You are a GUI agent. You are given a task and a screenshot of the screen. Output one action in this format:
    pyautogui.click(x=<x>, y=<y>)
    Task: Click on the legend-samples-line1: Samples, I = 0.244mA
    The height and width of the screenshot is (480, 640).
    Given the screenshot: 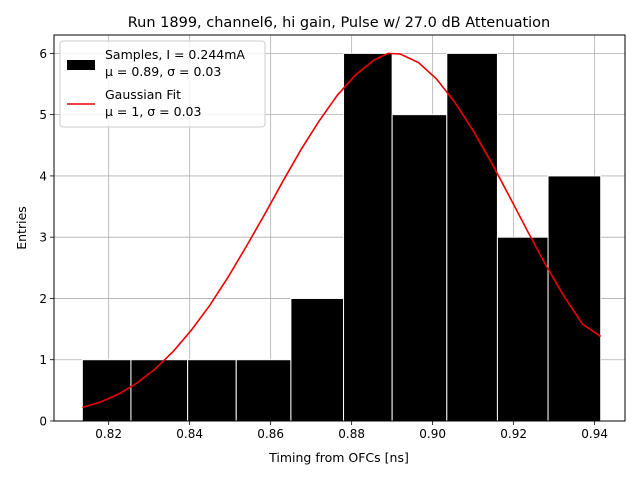 What is the action you would take?
    pyautogui.click(x=175, y=54)
    